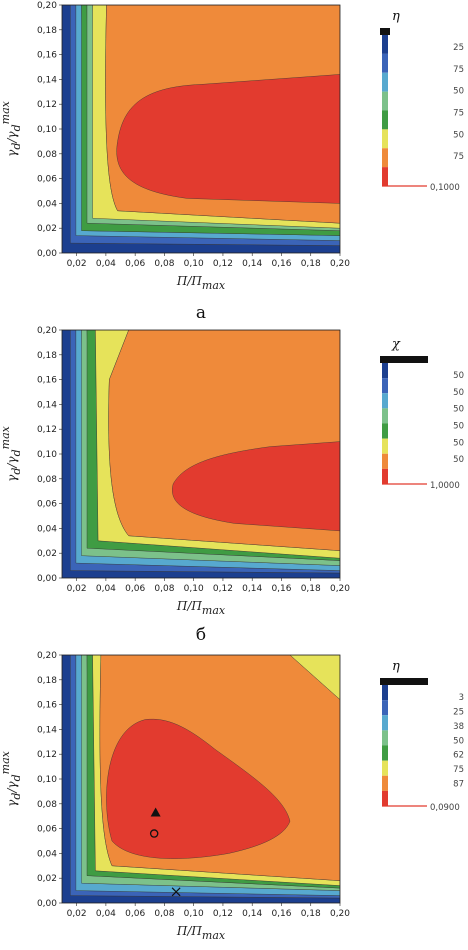  Describe the element at coordinates (461, 698) in the screenshot. I see `legend-value: 3` at that location.